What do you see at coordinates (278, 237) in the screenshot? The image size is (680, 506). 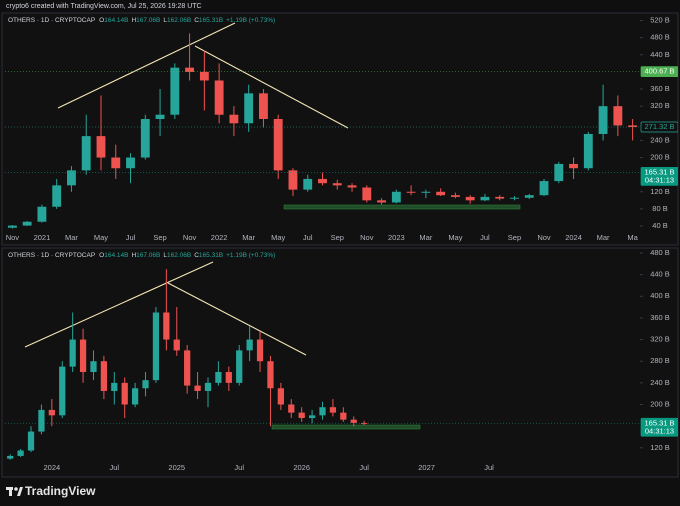 I see `x-tick-label: May` at bounding box center [278, 237].